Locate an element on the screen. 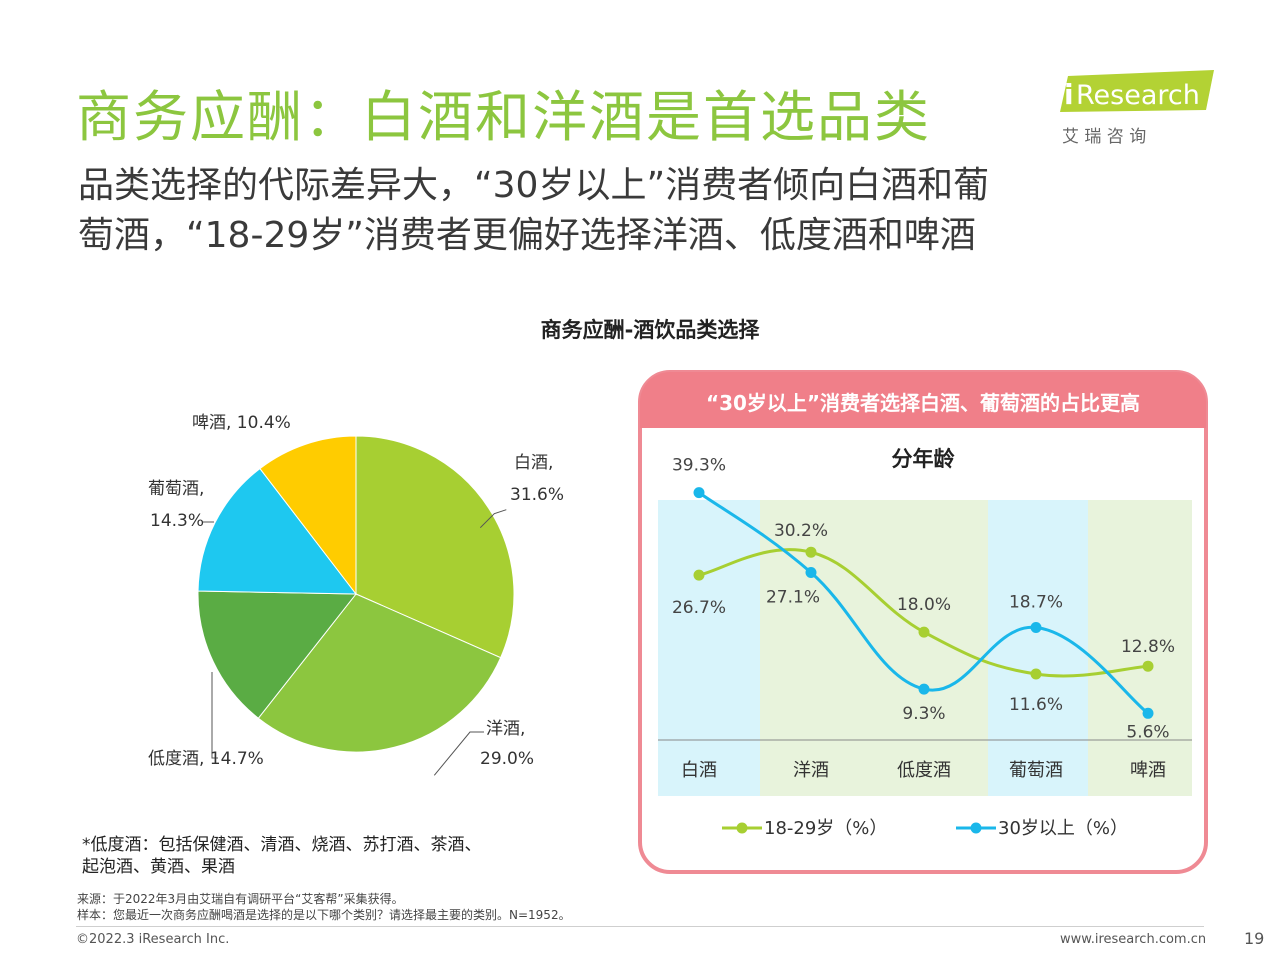  x-tick-3: 低度酒 is located at coordinates (924, 770).